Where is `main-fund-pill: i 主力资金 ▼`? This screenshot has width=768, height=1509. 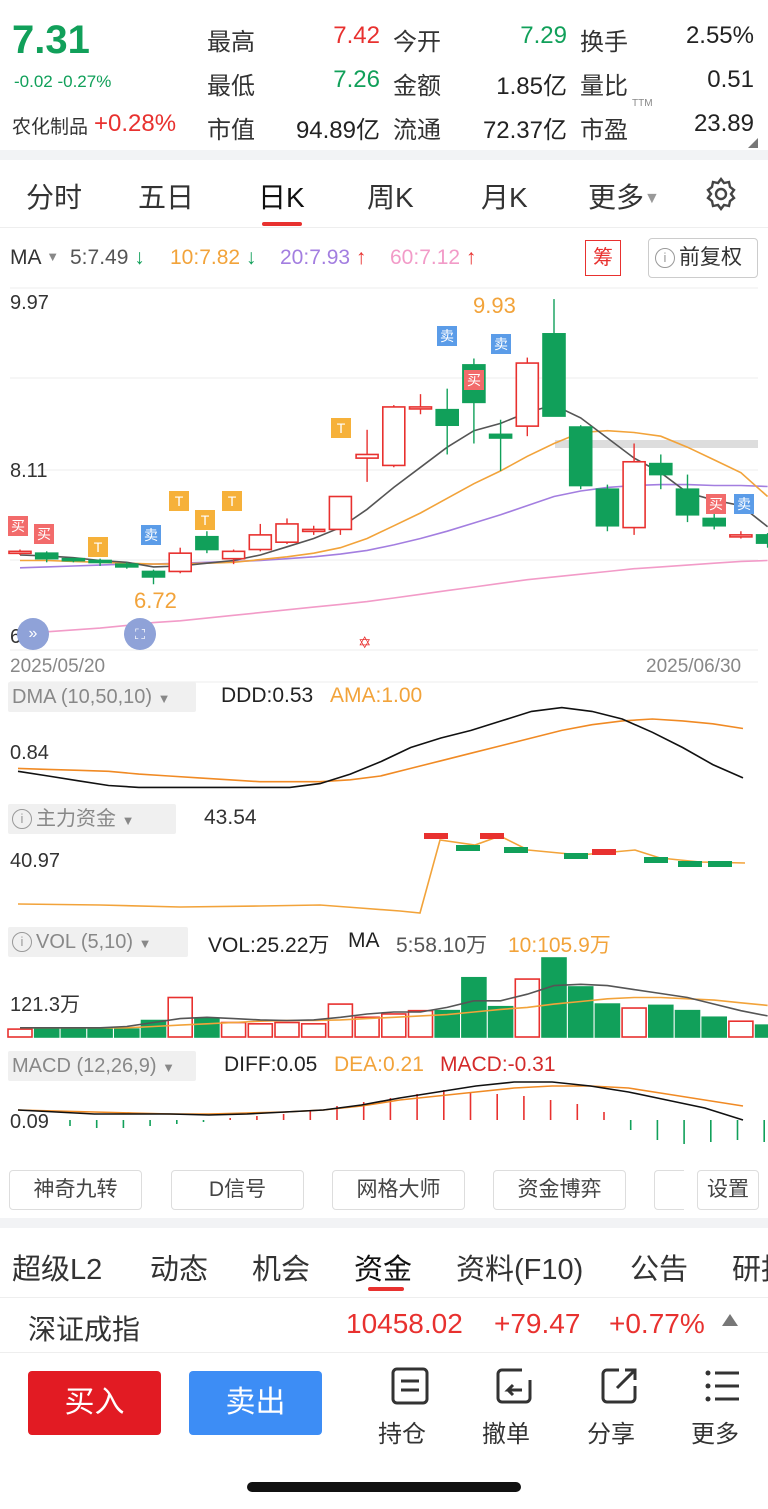 main-fund-pill: i 主力资金 ▼ is located at coordinates (92, 819).